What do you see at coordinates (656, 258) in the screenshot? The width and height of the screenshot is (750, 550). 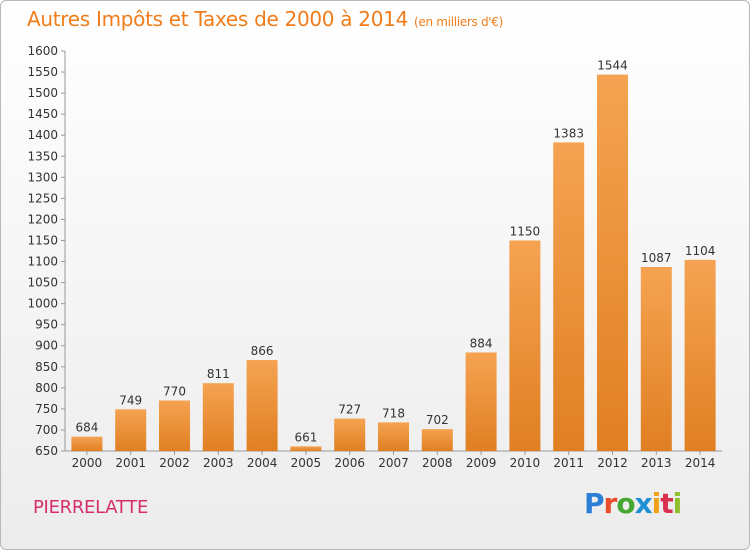 I see `bar-value-label: 1087` at bounding box center [656, 258].